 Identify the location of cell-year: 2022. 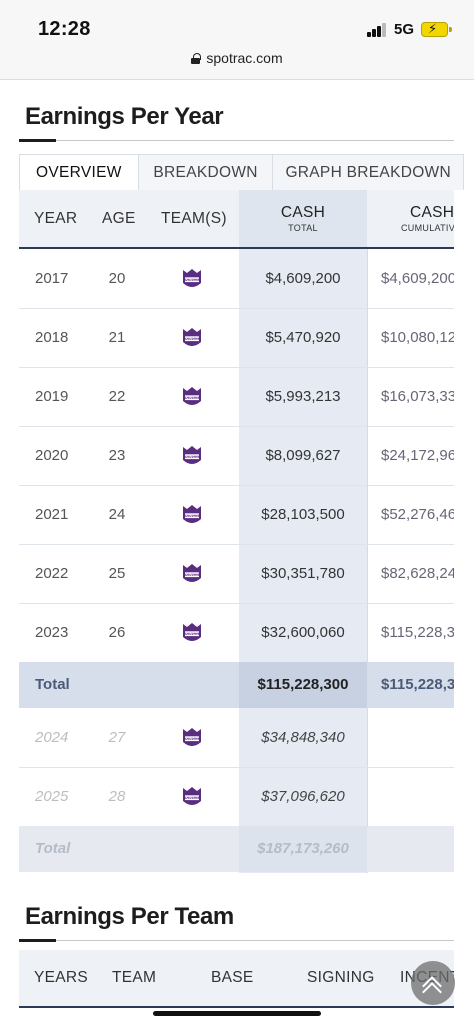
(52, 573).